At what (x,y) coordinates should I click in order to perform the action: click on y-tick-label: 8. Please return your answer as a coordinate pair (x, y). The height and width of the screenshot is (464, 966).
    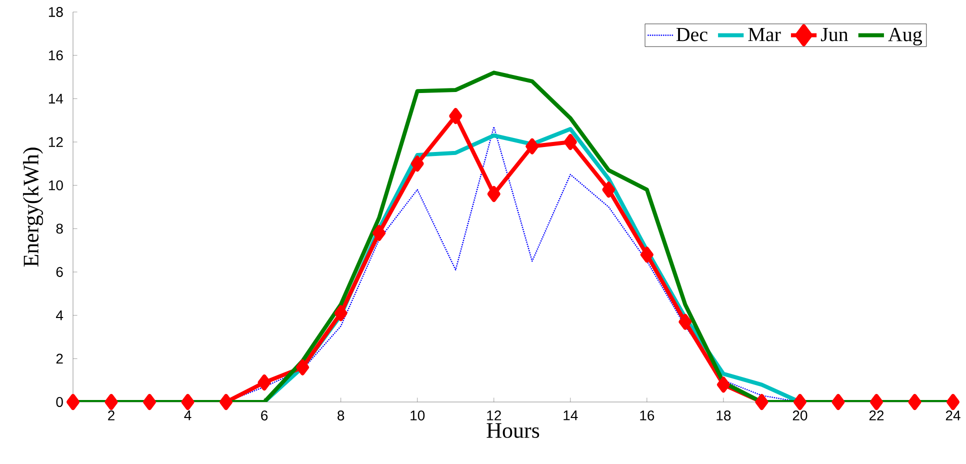
    Looking at the image, I should click on (59, 229).